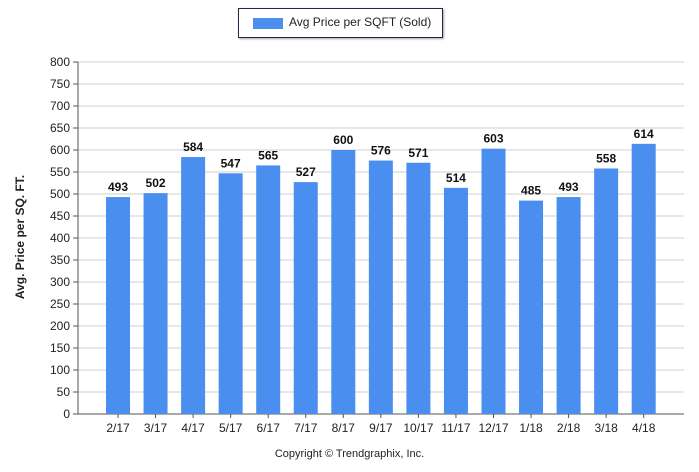 This screenshot has width=699, height=472. I want to click on legend-label: Avg Price per SQFT (Sold), so click(360, 22).